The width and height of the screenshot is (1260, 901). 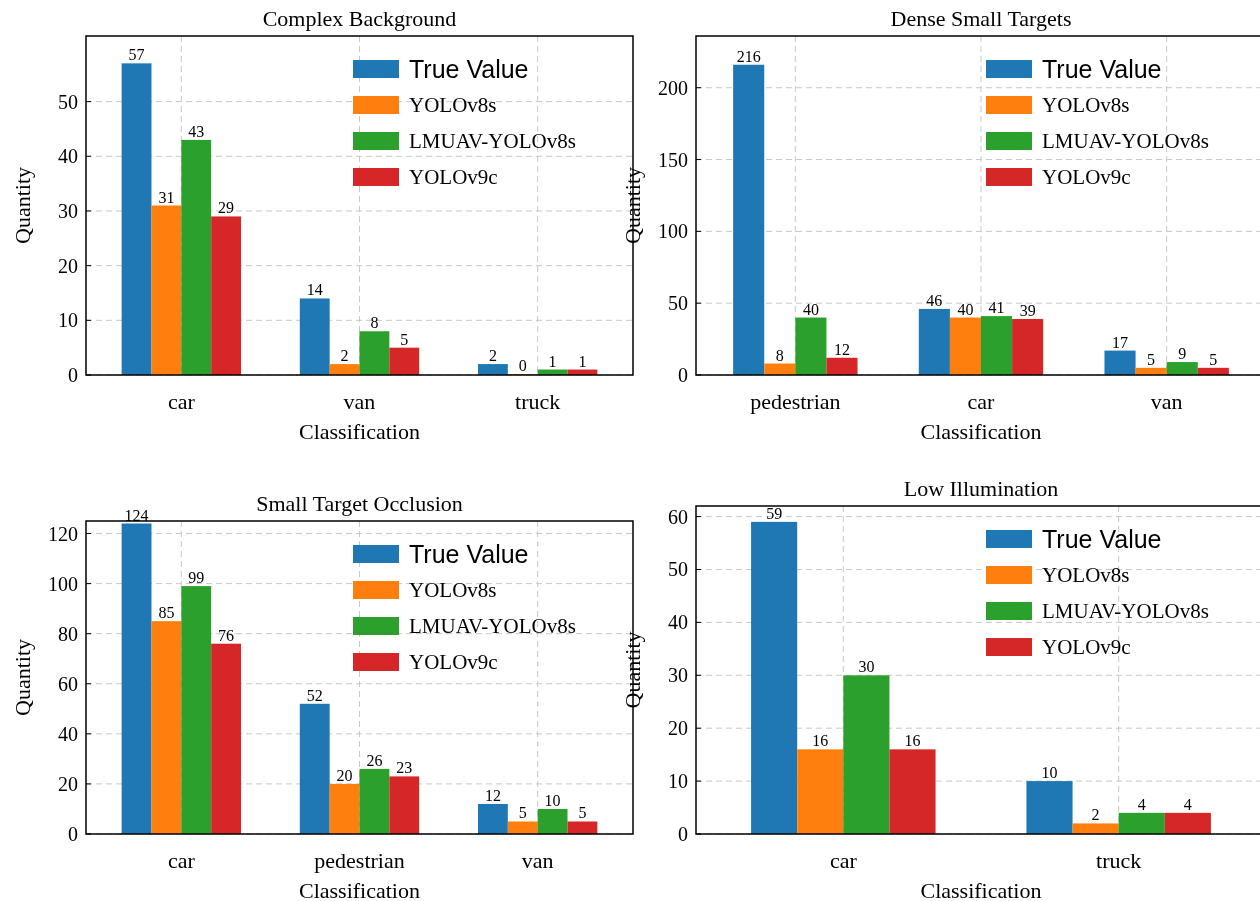 What do you see at coordinates (1120, 342) in the screenshot?
I see `data-label: 17` at bounding box center [1120, 342].